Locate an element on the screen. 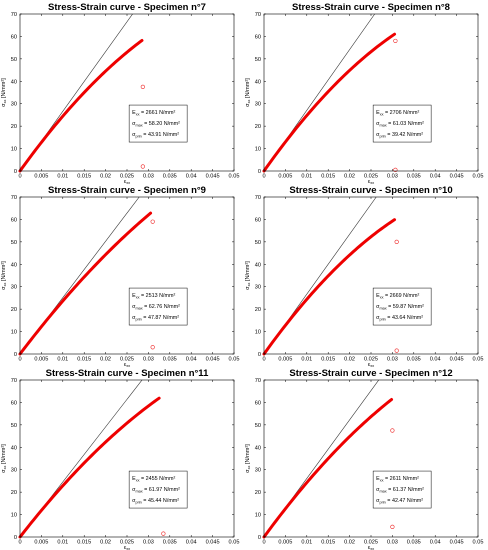 The width and height of the screenshot is (488, 550). annotation-line: σmax = 62.76 N/mm² is located at coordinates (156, 307).